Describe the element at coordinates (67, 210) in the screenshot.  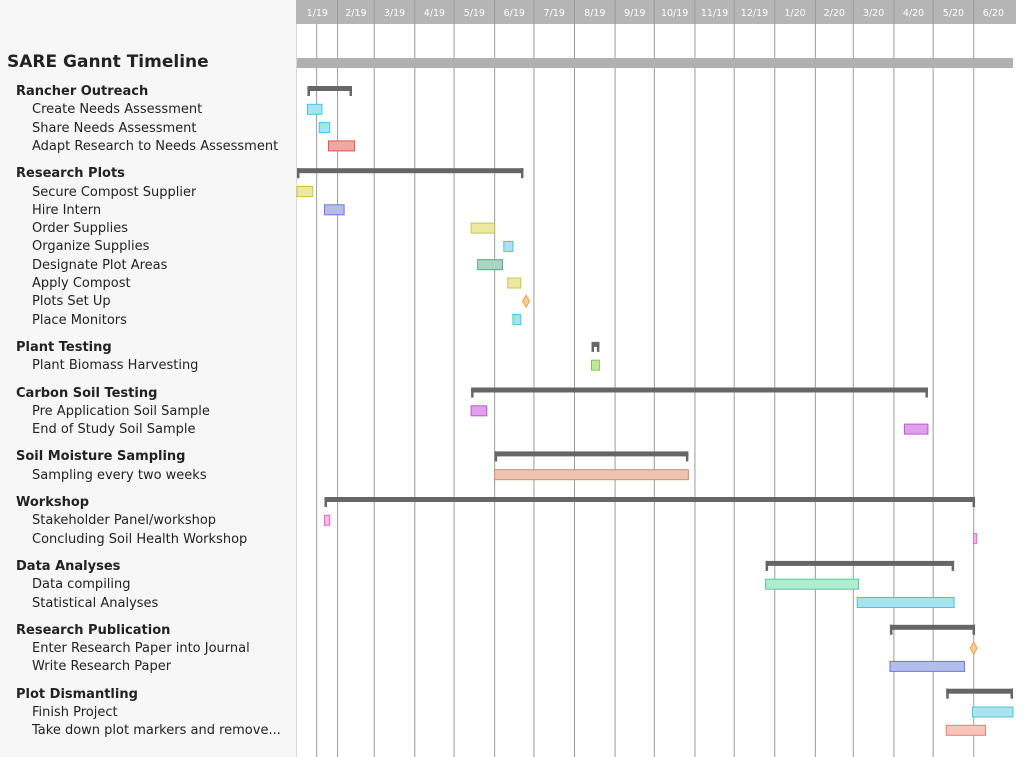
I see `task-label: Hire Intern` at that location.